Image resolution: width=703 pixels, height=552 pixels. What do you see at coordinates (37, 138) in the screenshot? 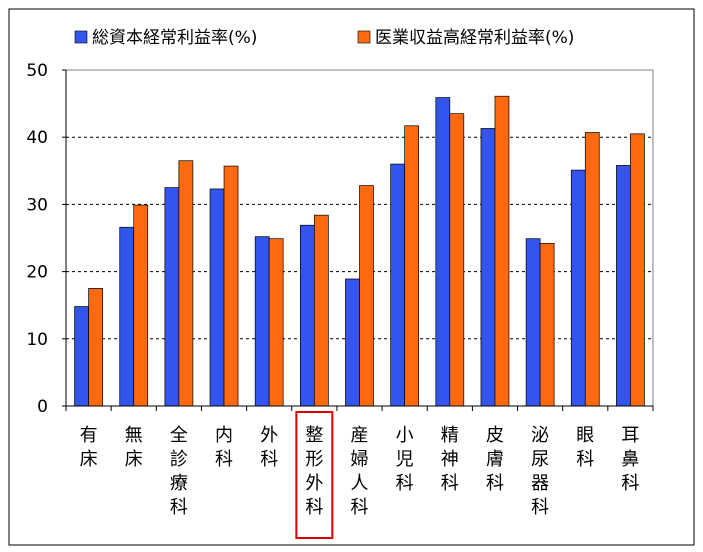
I see `y-tick-label: 40` at bounding box center [37, 138].